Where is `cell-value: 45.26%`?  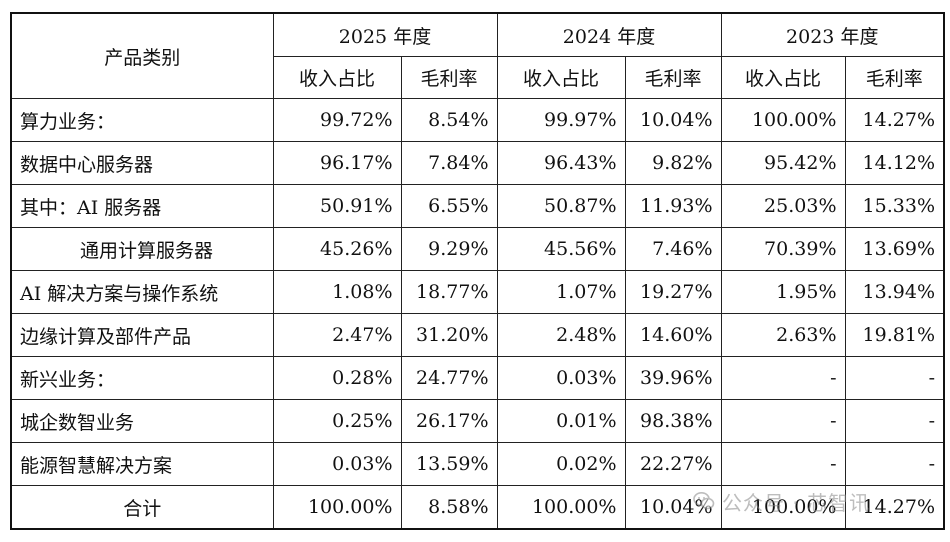
cell-value: 45.26% is located at coordinates (337, 249).